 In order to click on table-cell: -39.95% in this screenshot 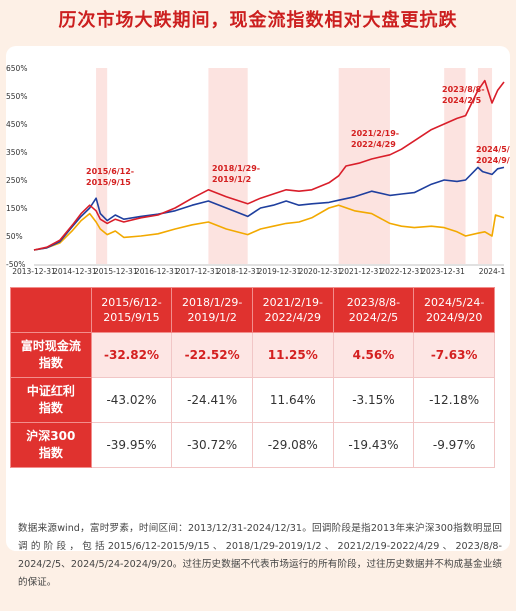, I will do `click(131, 445)`.